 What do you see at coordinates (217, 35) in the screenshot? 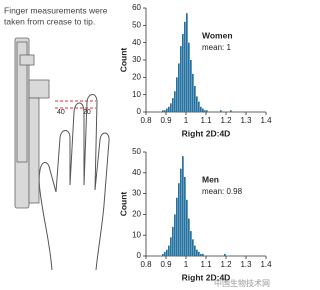
I see `annotation: Women` at bounding box center [217, 35].